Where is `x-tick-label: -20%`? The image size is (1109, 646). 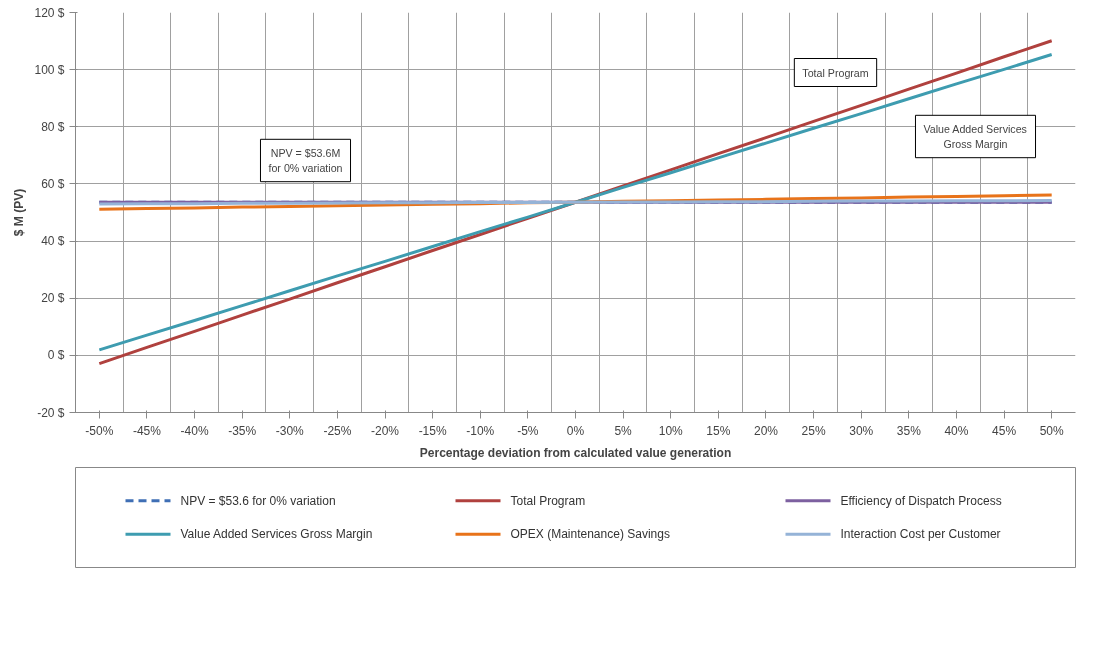
x-tick-label: -20% is located at coordinates (385, 430).